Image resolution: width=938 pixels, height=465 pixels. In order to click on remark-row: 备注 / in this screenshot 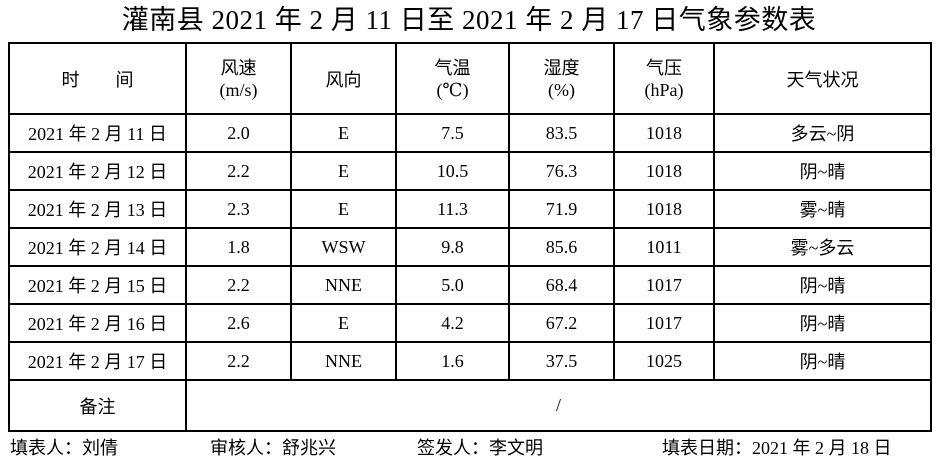, I will do `click(470, 405)`.